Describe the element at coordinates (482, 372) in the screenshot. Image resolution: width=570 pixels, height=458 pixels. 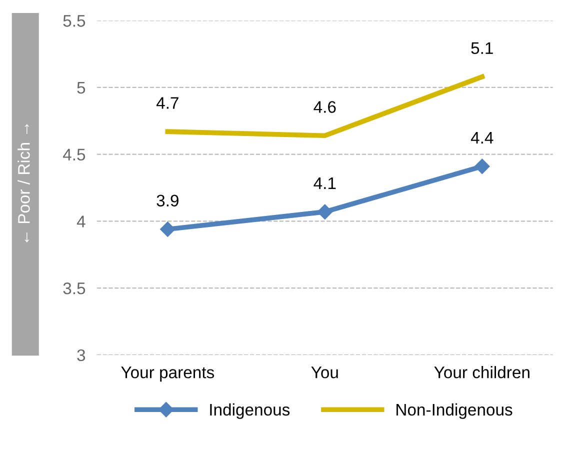
I see `x-tick-label: Your children` at that location.